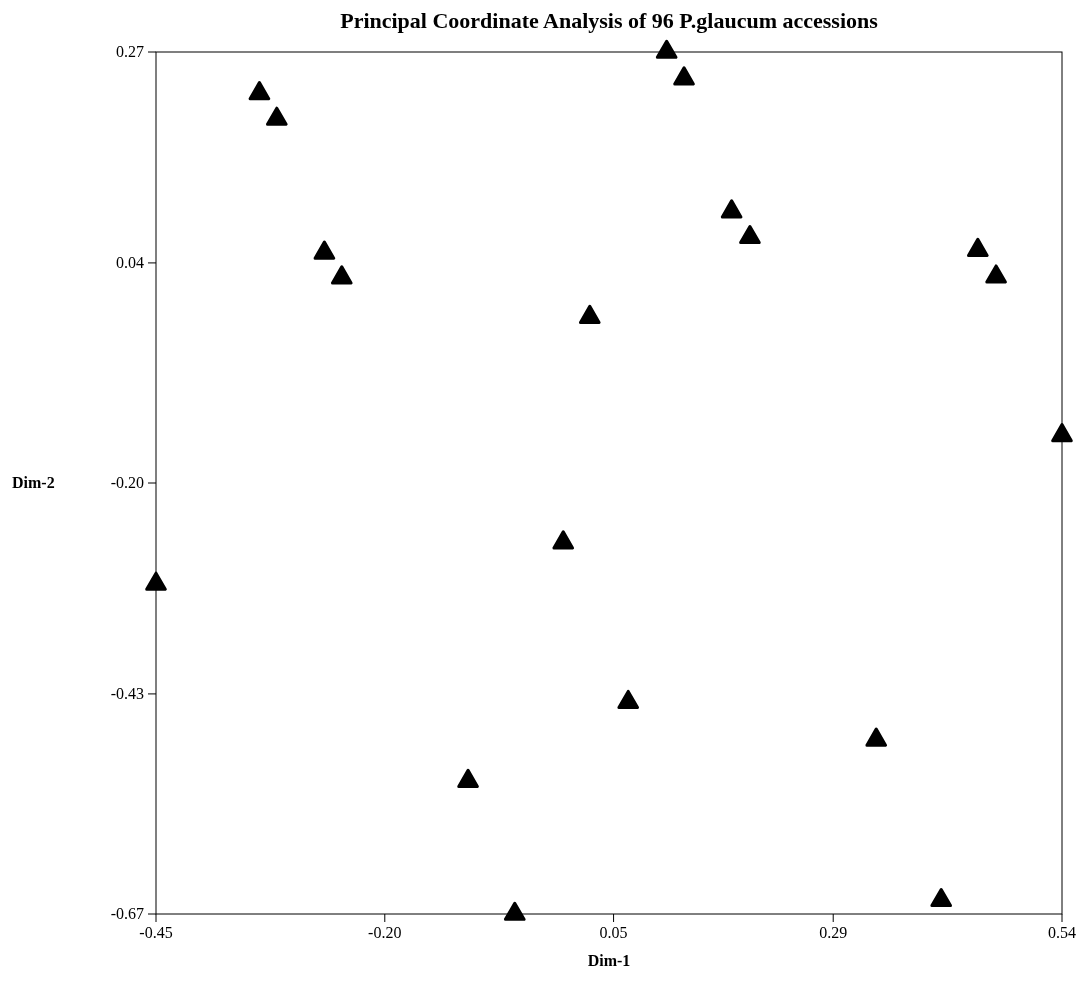  Describe the element at coordinates (156, 932) in the screenshot. I see `x-tick-label: -0.45` at that location.